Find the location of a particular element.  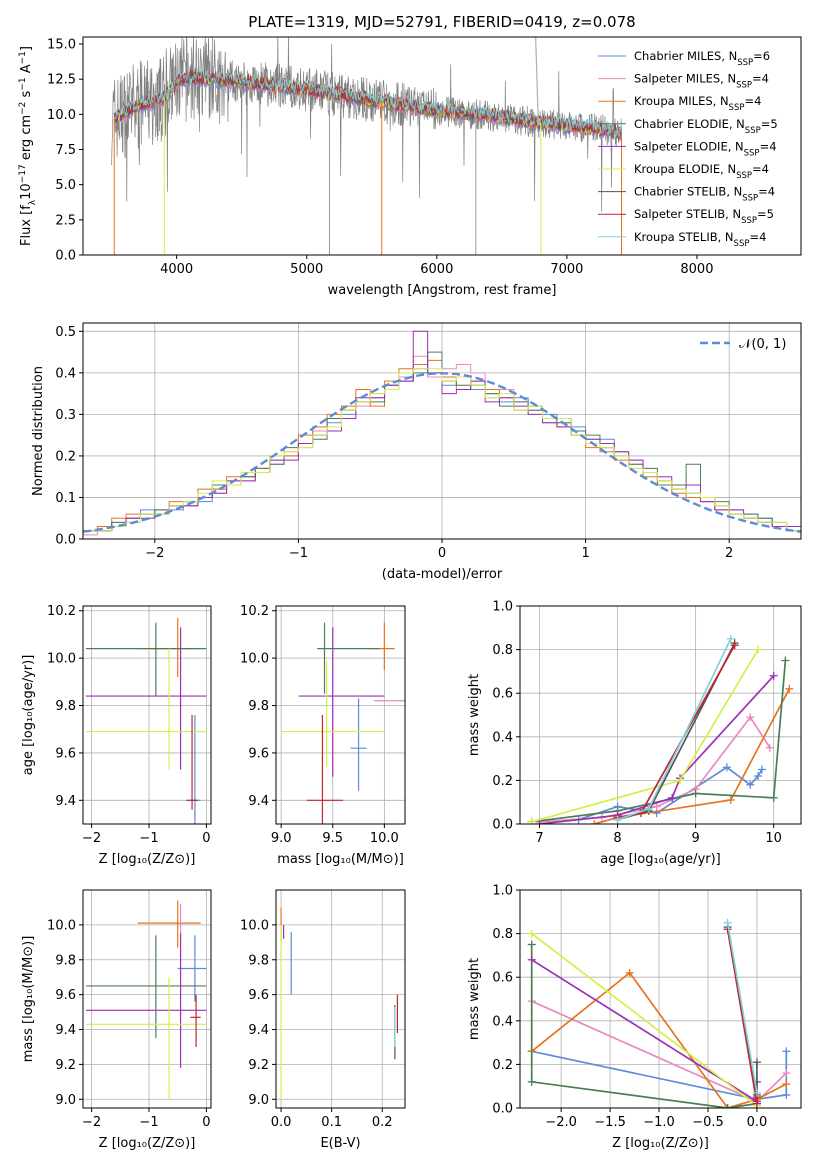

x-tick-label: 7000 is located at coordinates (566, 269).